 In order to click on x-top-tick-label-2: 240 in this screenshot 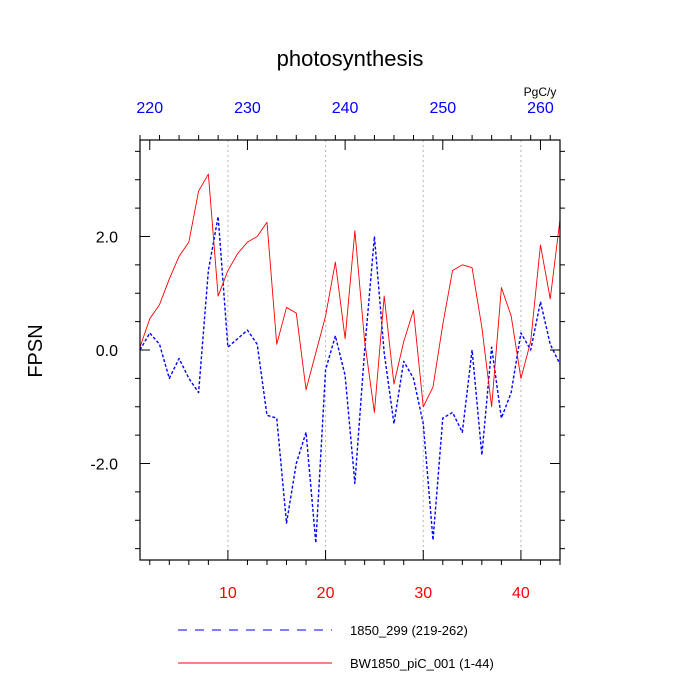, I will do `click(345, 108)`.